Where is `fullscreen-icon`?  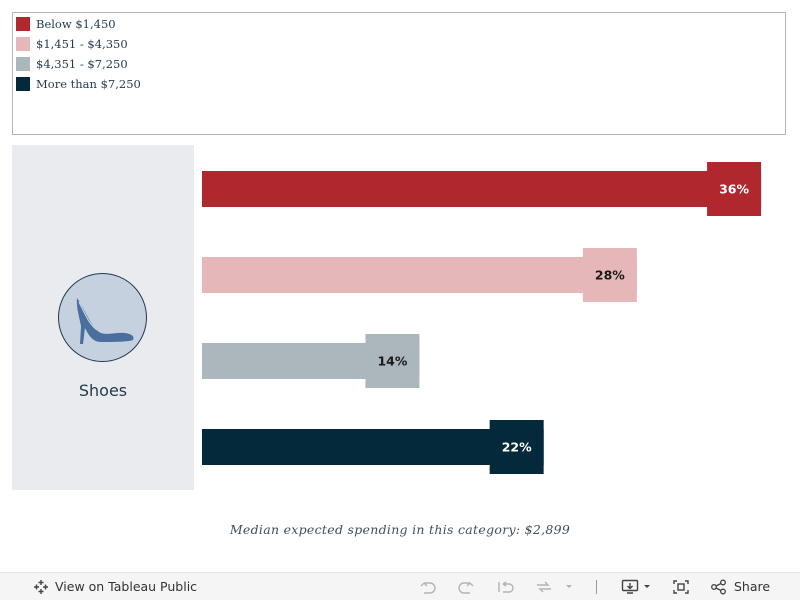 fullscreen-icon is located at coordinates (681, 586).